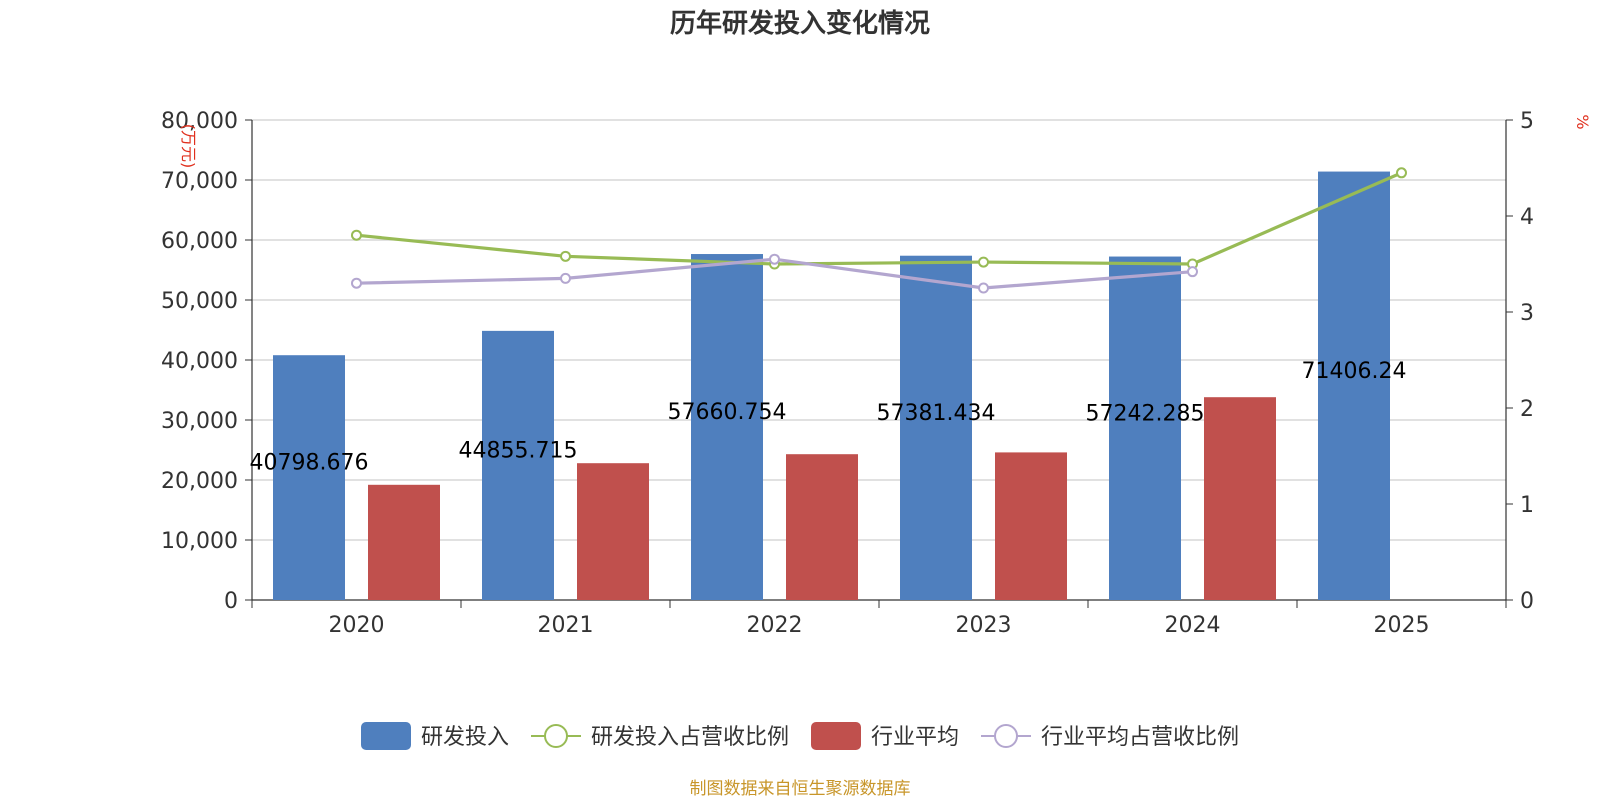 The image size is (1600, 800). What do you see at coordinates (199, 121) in the screenshot?
I see `left-tick-label: 80,000` at bounding box center [199, 121].